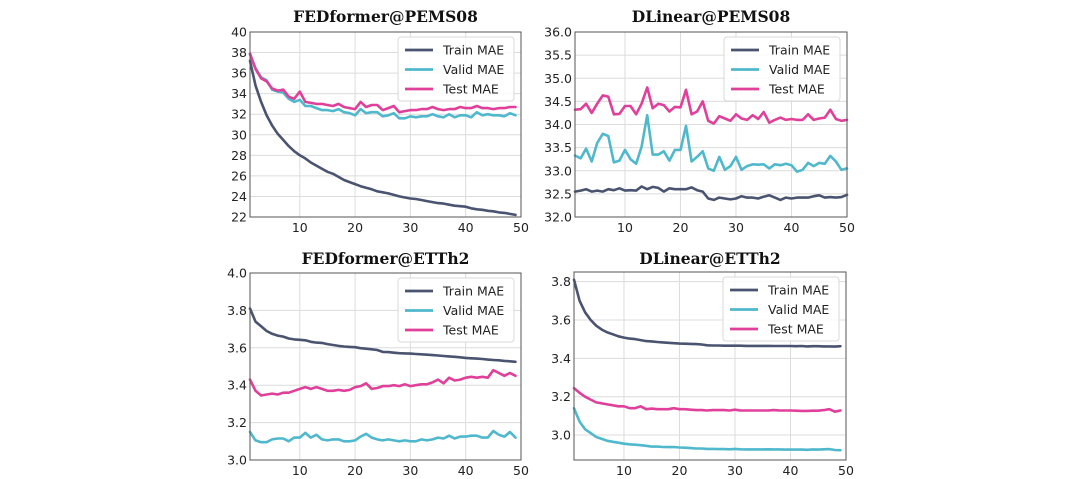 This screenshot has height=479, width=1080. Describe the element at coordinates (558, 124) in the screenshot. I see `y-tick-label: 34.0` at that location.